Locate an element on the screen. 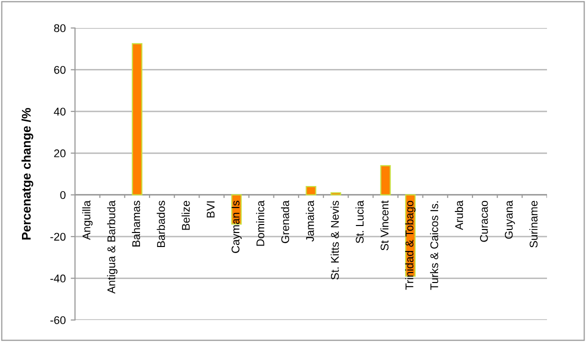 This screenshot has width=586, height=342. y-tick-label: 40 is located at coordinates (60, 112).